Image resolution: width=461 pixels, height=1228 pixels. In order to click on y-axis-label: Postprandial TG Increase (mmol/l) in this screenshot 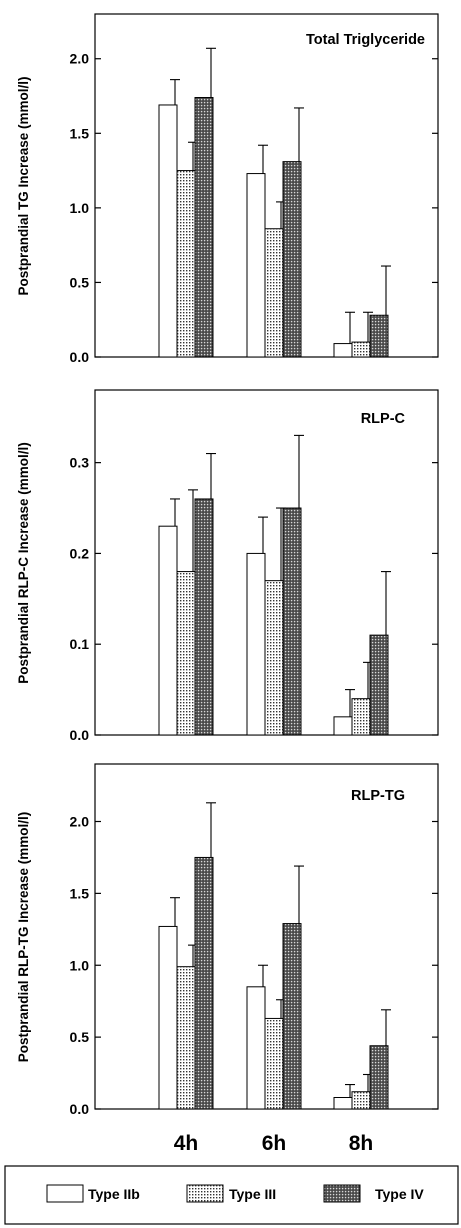, I will do `click(23, 185)`.